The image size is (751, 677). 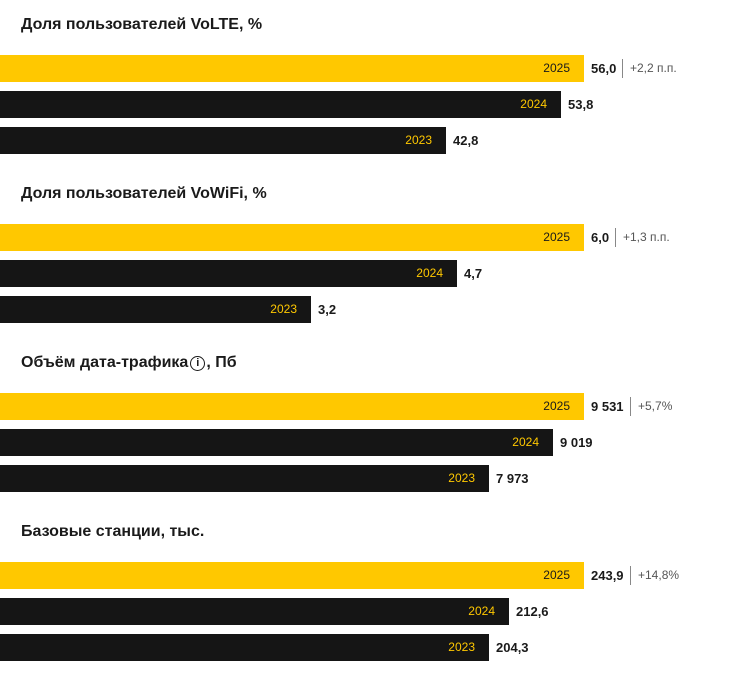 I want to click on chart-title: Доля пользователей VoWiFi, %, so click(x=144, y=194).